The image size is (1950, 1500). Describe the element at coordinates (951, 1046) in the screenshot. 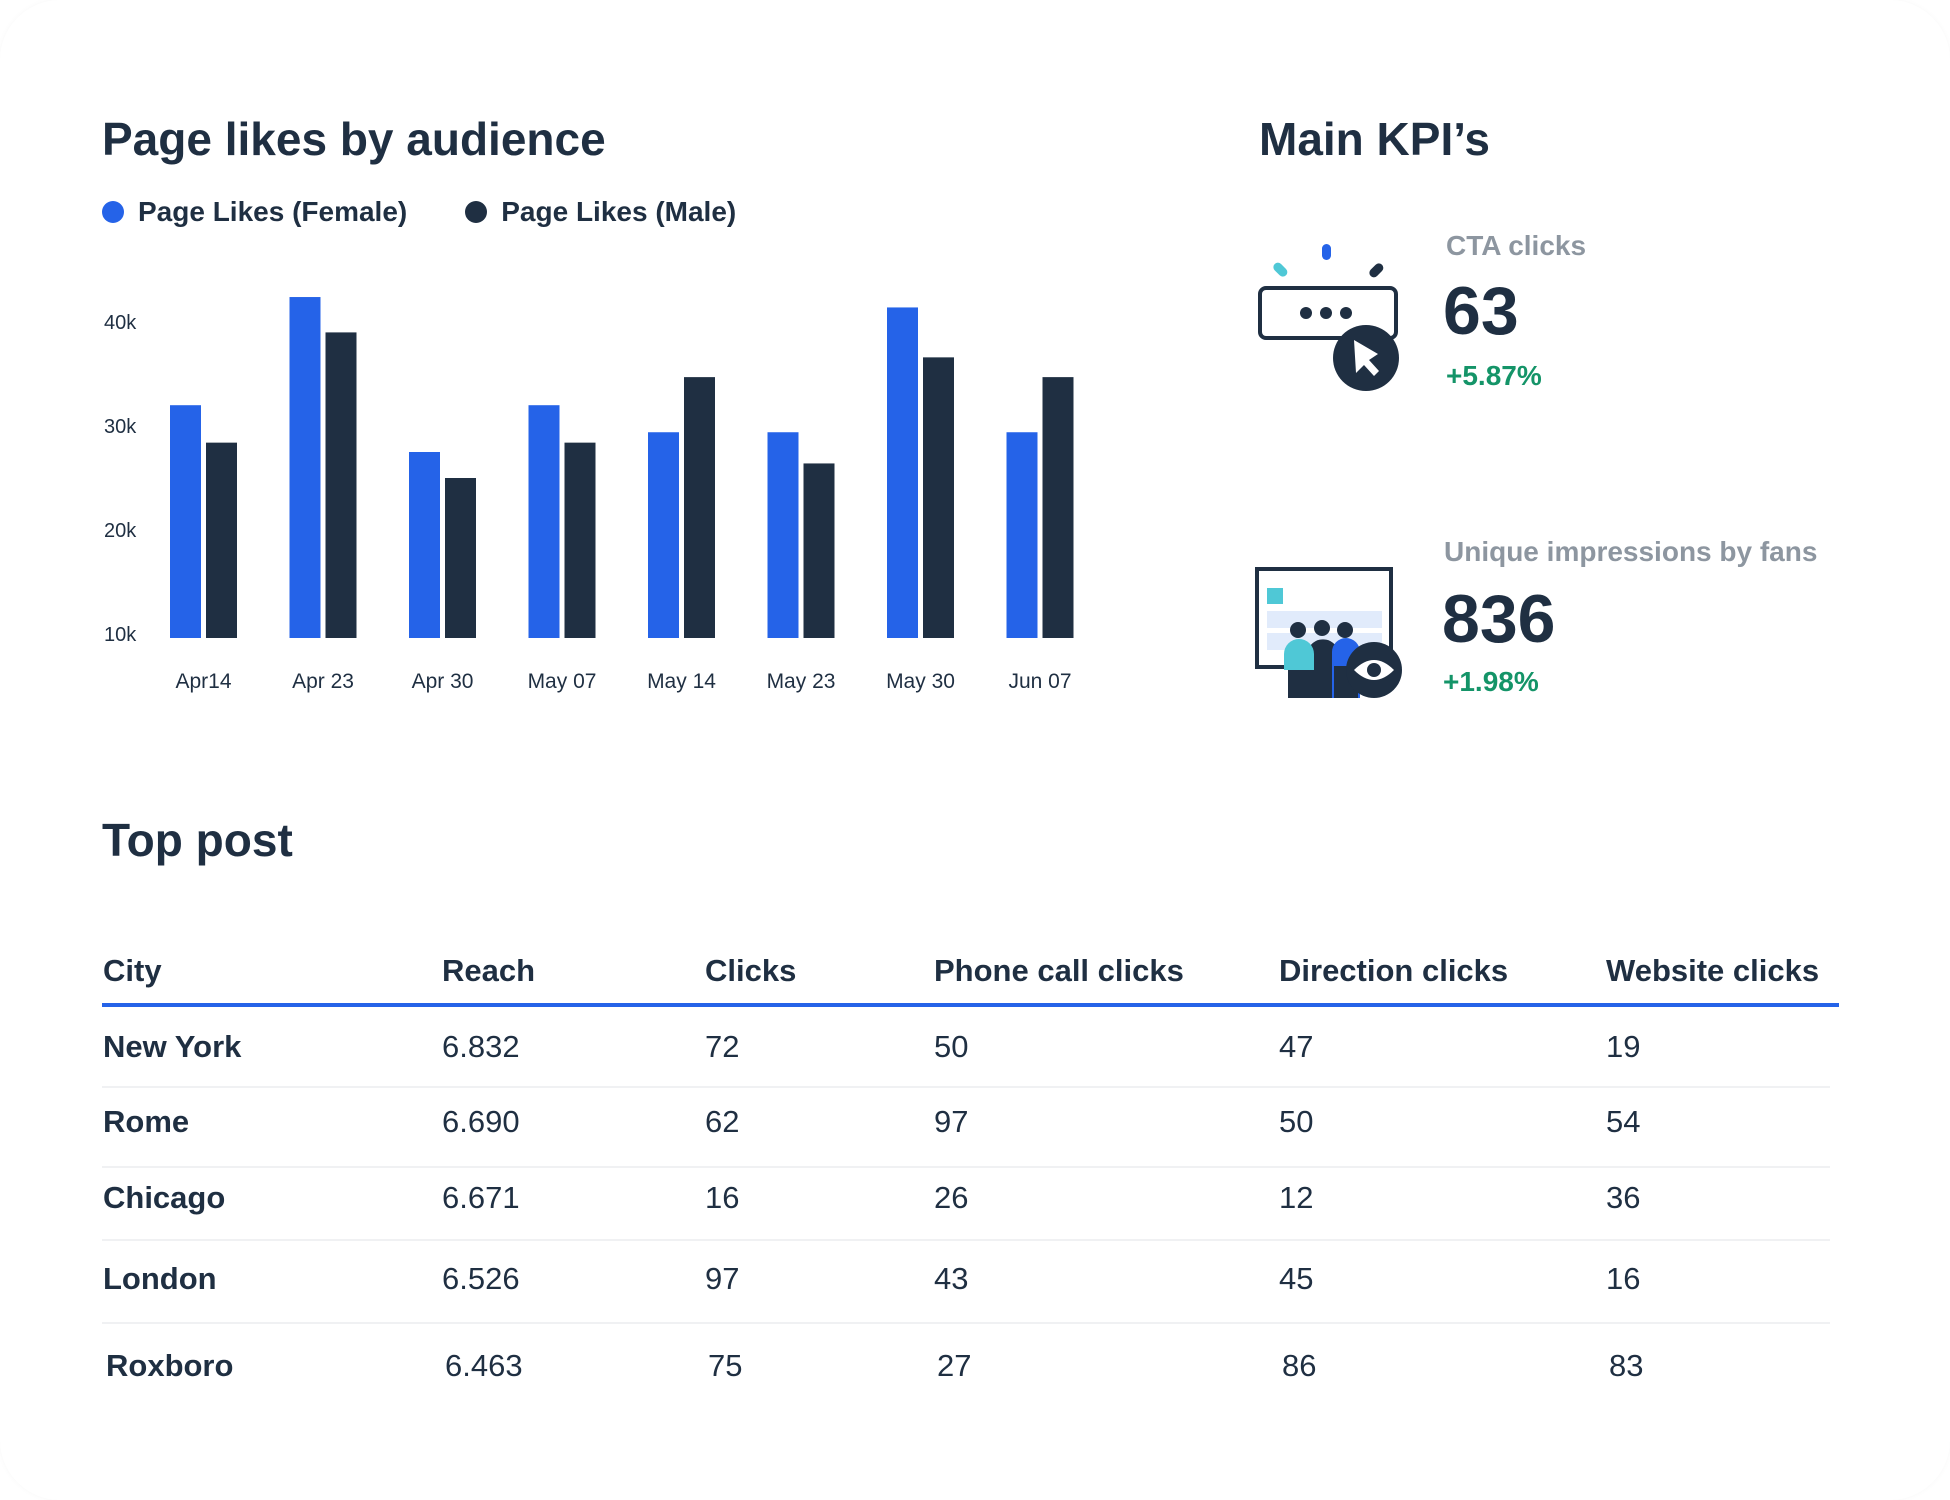

I see `cell-phone-call-clicks: 50` at that location.